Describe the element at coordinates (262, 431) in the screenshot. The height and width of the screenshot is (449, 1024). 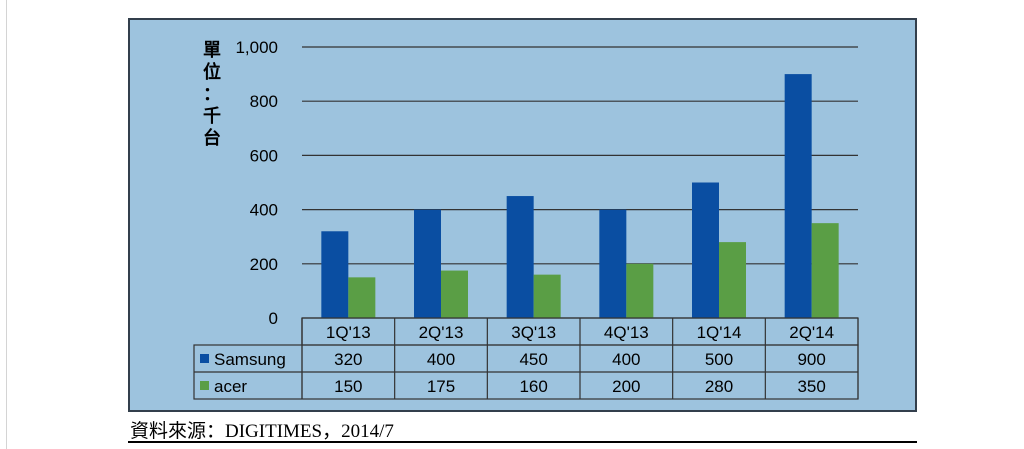
I see `source-note: 資料來源：DIGITIMES，2014/7` at that location.